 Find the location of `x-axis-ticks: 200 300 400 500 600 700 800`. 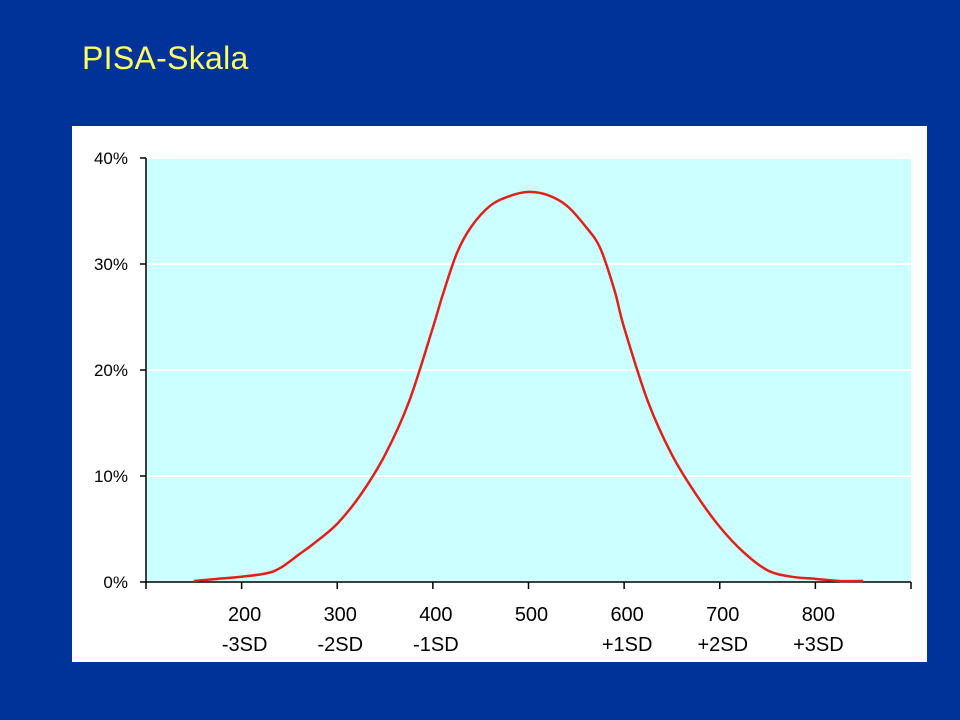

x-axis-ticks: 200 300 400 500 600 700 800 is located at coordinates (528, 604).